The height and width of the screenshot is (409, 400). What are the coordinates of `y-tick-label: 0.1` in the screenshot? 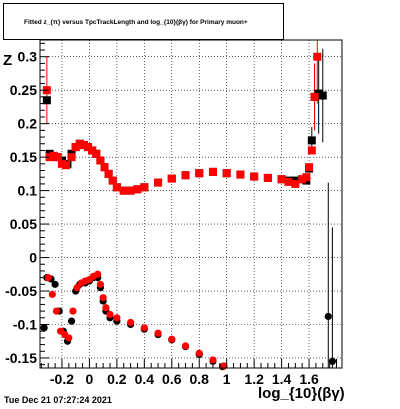 It's located at (28, 191).